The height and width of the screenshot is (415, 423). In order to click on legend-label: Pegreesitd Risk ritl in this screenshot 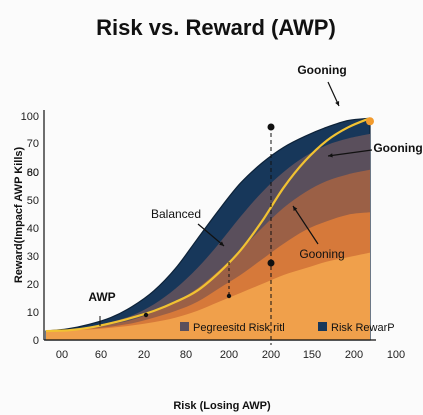, I will do `click(239, 328)`.